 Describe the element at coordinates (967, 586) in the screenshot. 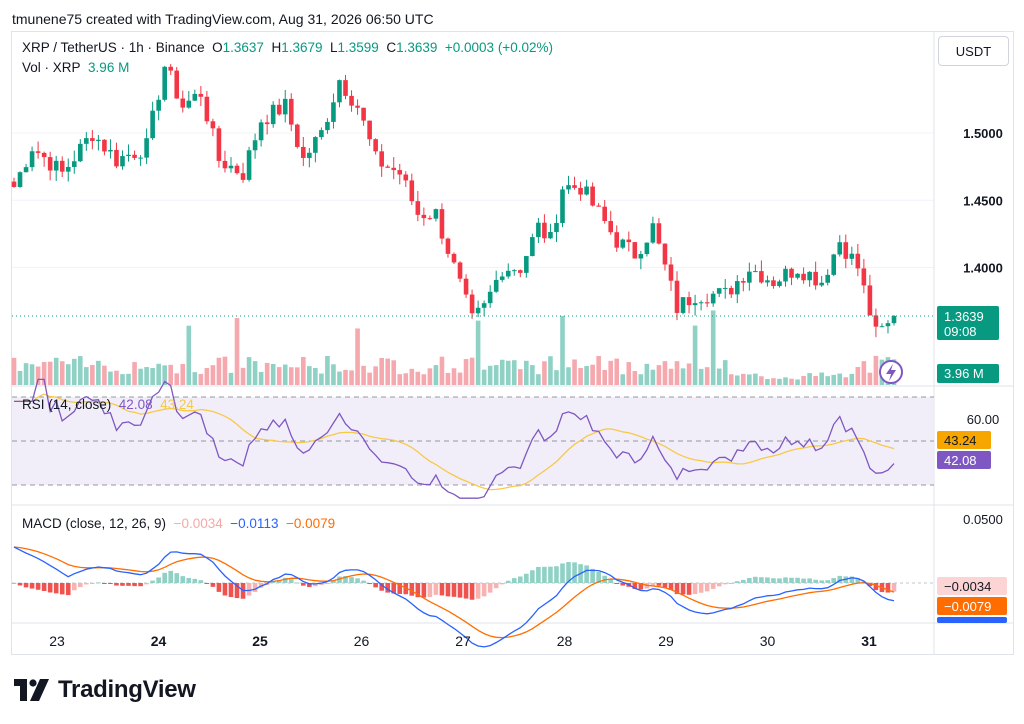

I see `macd-hist-badge-label: −0.0034` at that location.